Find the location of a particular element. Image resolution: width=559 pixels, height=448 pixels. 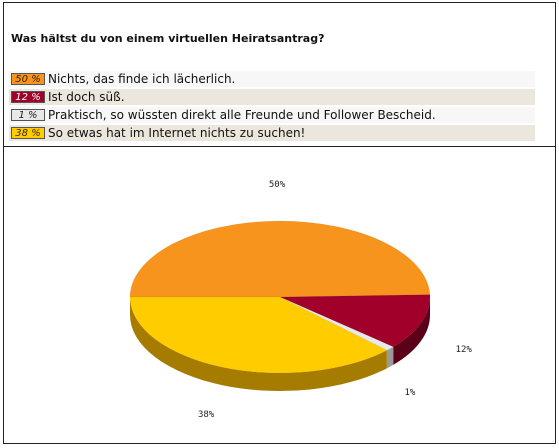

option-percent: 12 % is located at coordinates (28, 97).